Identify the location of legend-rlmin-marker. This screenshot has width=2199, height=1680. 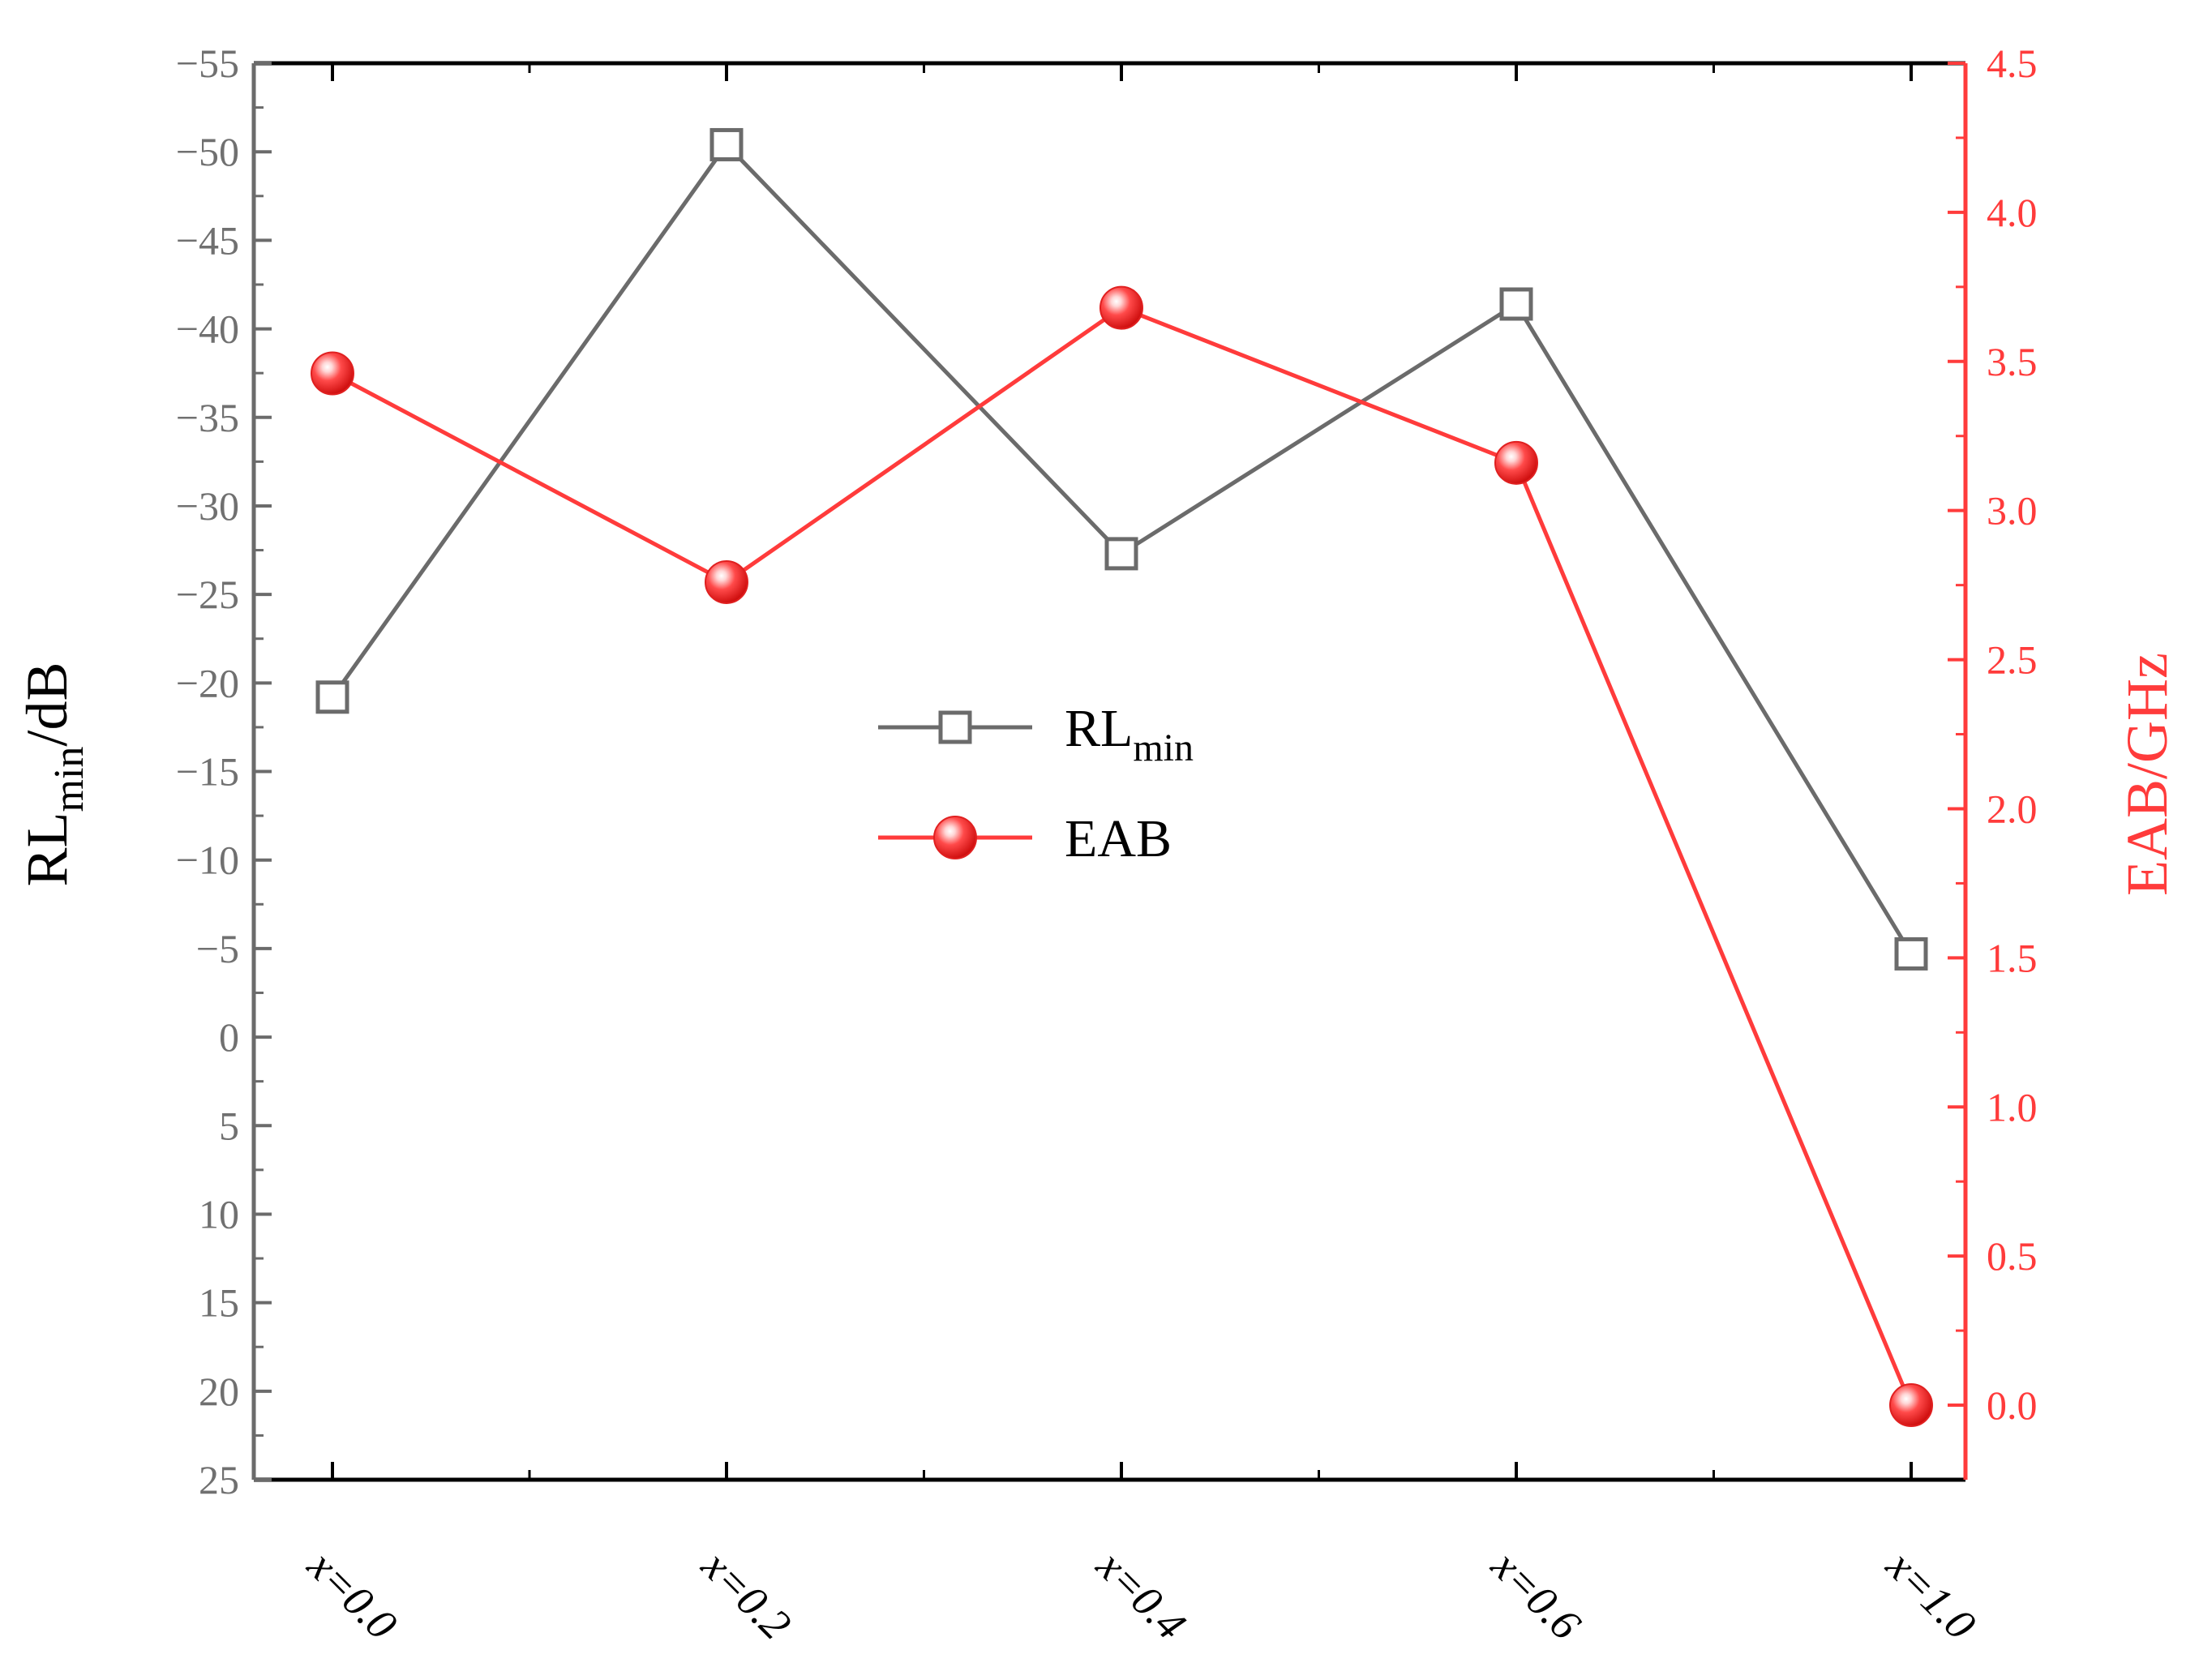
(955, 727).